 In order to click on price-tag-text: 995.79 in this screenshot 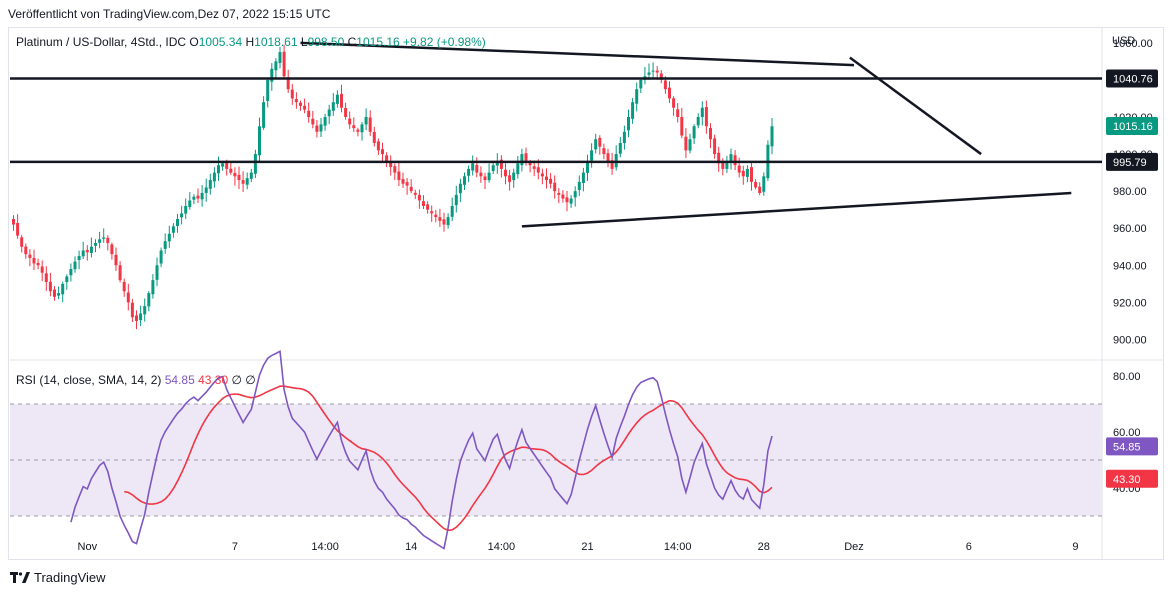, I will do `click(1130, 163)`.